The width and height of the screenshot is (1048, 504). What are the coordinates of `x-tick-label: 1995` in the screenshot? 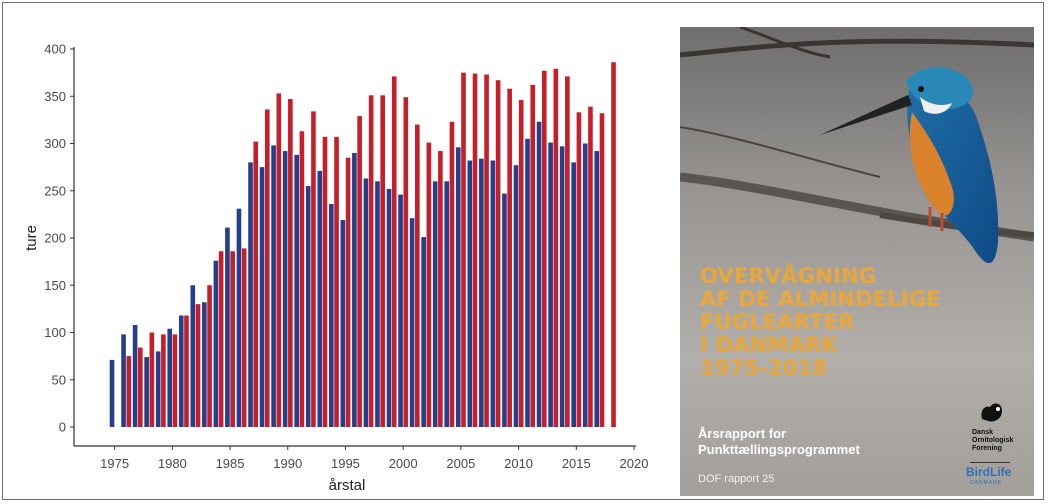 It's located at (345, 463).